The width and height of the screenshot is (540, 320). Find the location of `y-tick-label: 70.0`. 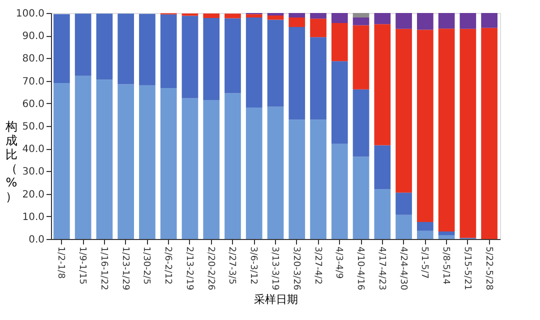

y-tick-label: 70.0 is located at coordinates (33, 82).